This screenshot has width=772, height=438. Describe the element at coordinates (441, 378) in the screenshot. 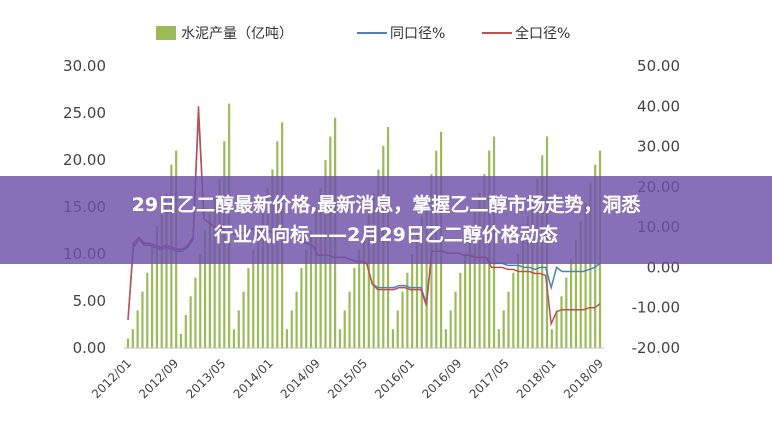

I see `x-tick-label: 2016/09` at that location.